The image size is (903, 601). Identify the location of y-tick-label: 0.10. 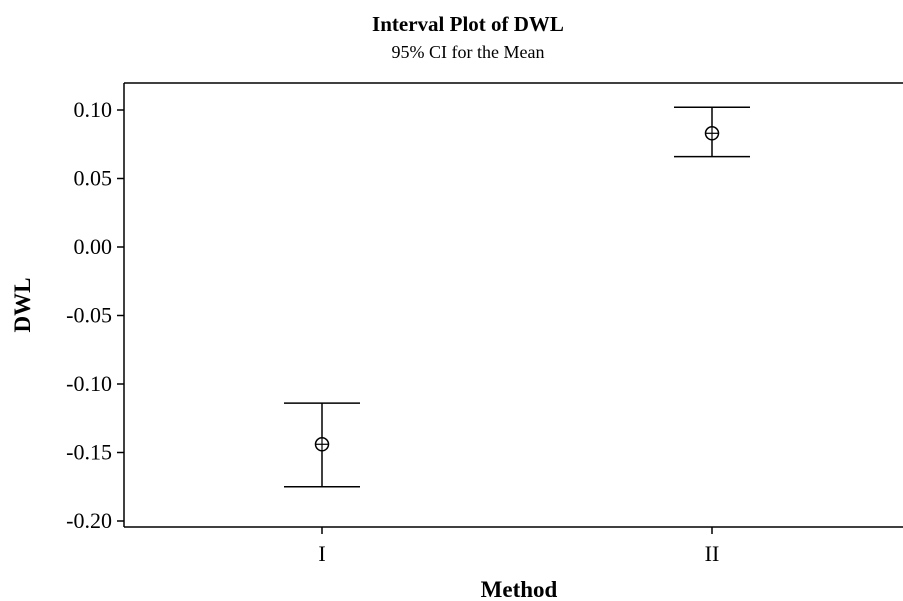
(93, 109).